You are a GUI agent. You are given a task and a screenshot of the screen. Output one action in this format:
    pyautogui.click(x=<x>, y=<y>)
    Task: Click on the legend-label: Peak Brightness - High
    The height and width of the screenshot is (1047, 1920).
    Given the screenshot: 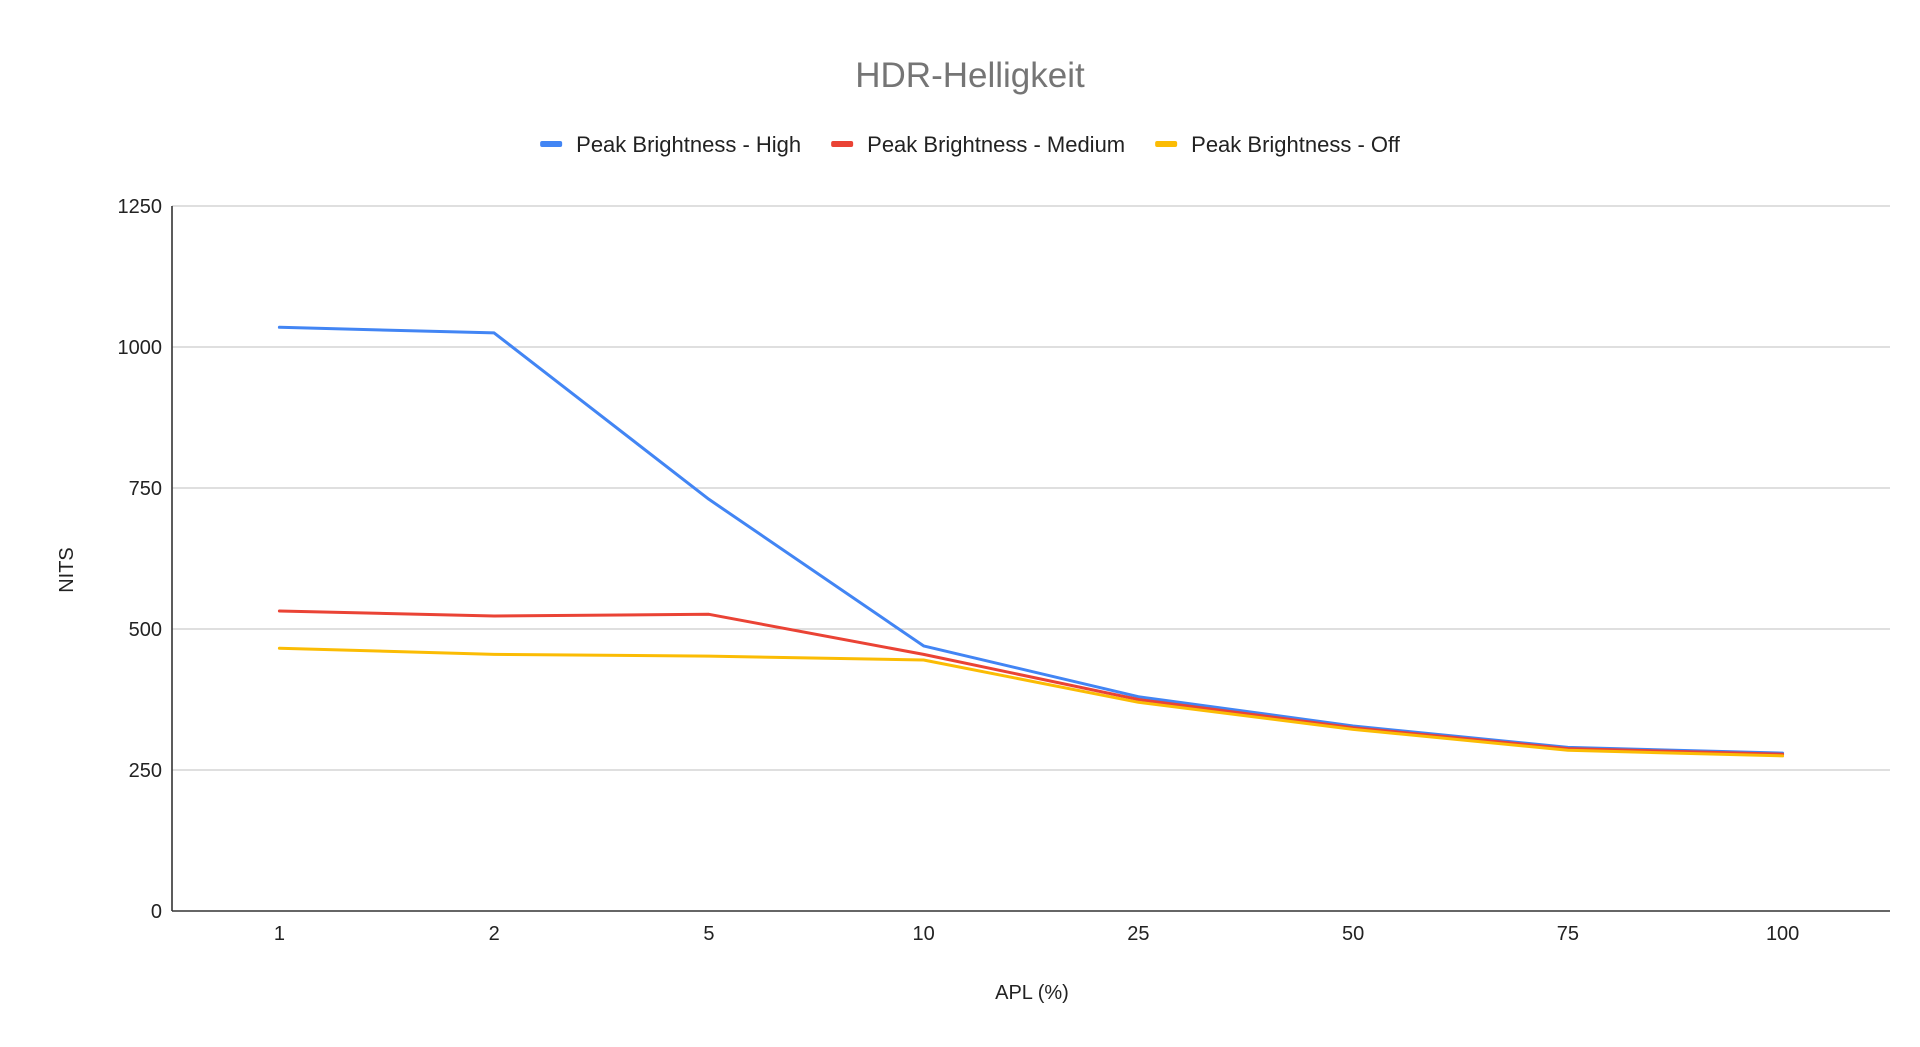 What is the action you would take?
    pyautogui.click(x=688, y=144)
    